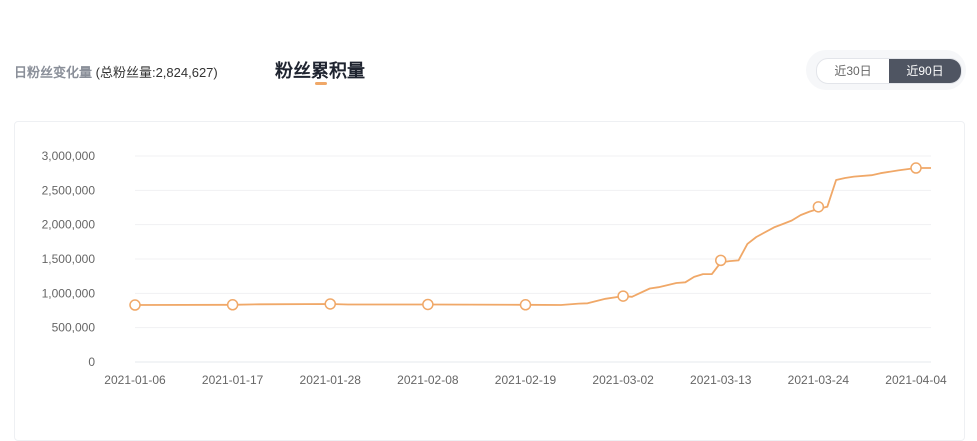 The height and width of the screenshot is (441, 977). I want to click on x-tick-label: 2021-03-02, so click(623, 380).